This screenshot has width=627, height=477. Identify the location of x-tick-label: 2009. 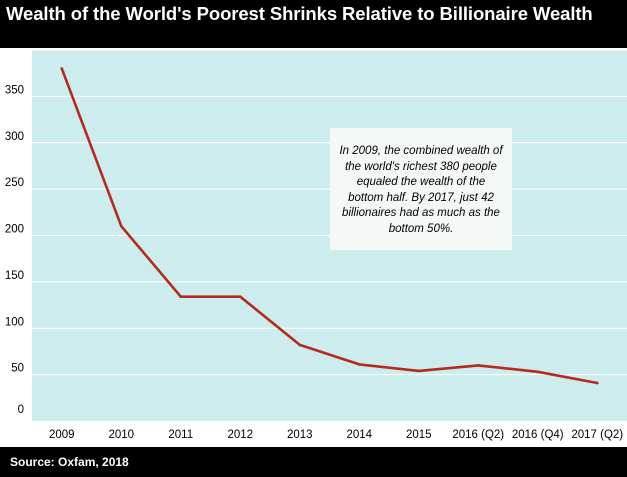
(62, 435).